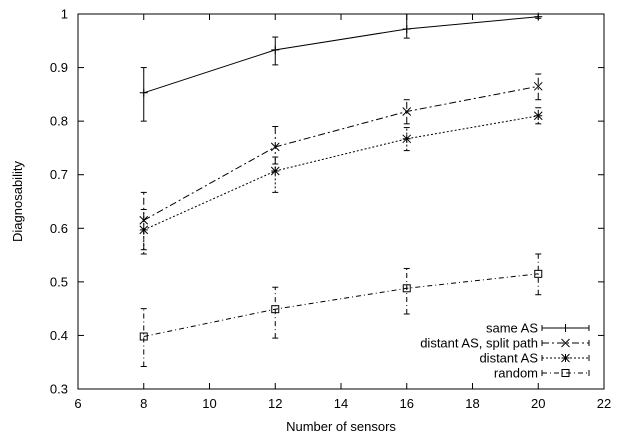 The image size is (624, 438). I want to click on y-tick-label: 0.7, so click(59, 174).